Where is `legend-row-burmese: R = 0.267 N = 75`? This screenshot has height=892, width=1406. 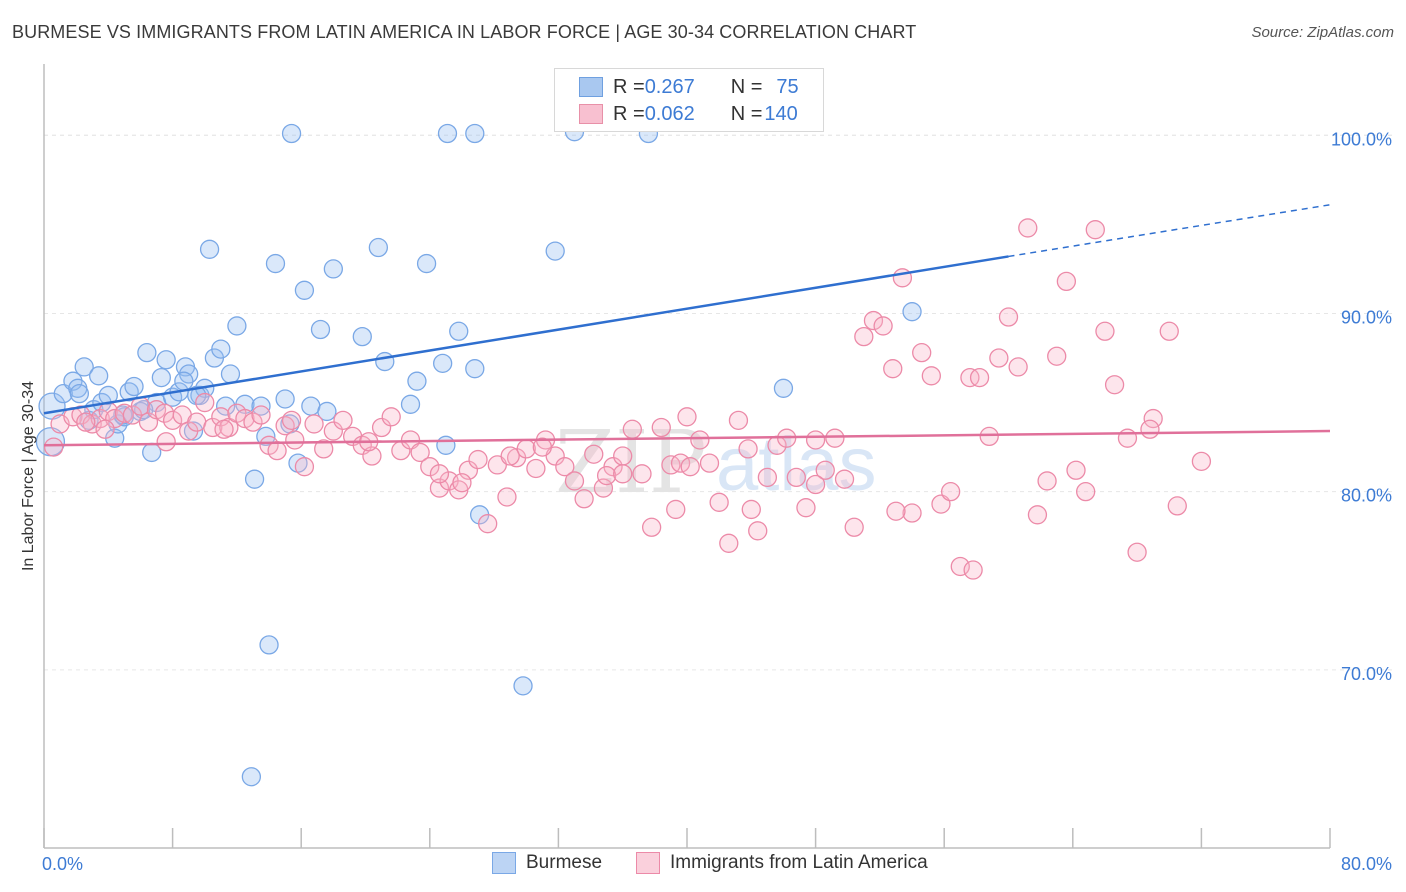 legend-row-burmese: R = 0.267 N = 75 is located at coordinates (677, 87).